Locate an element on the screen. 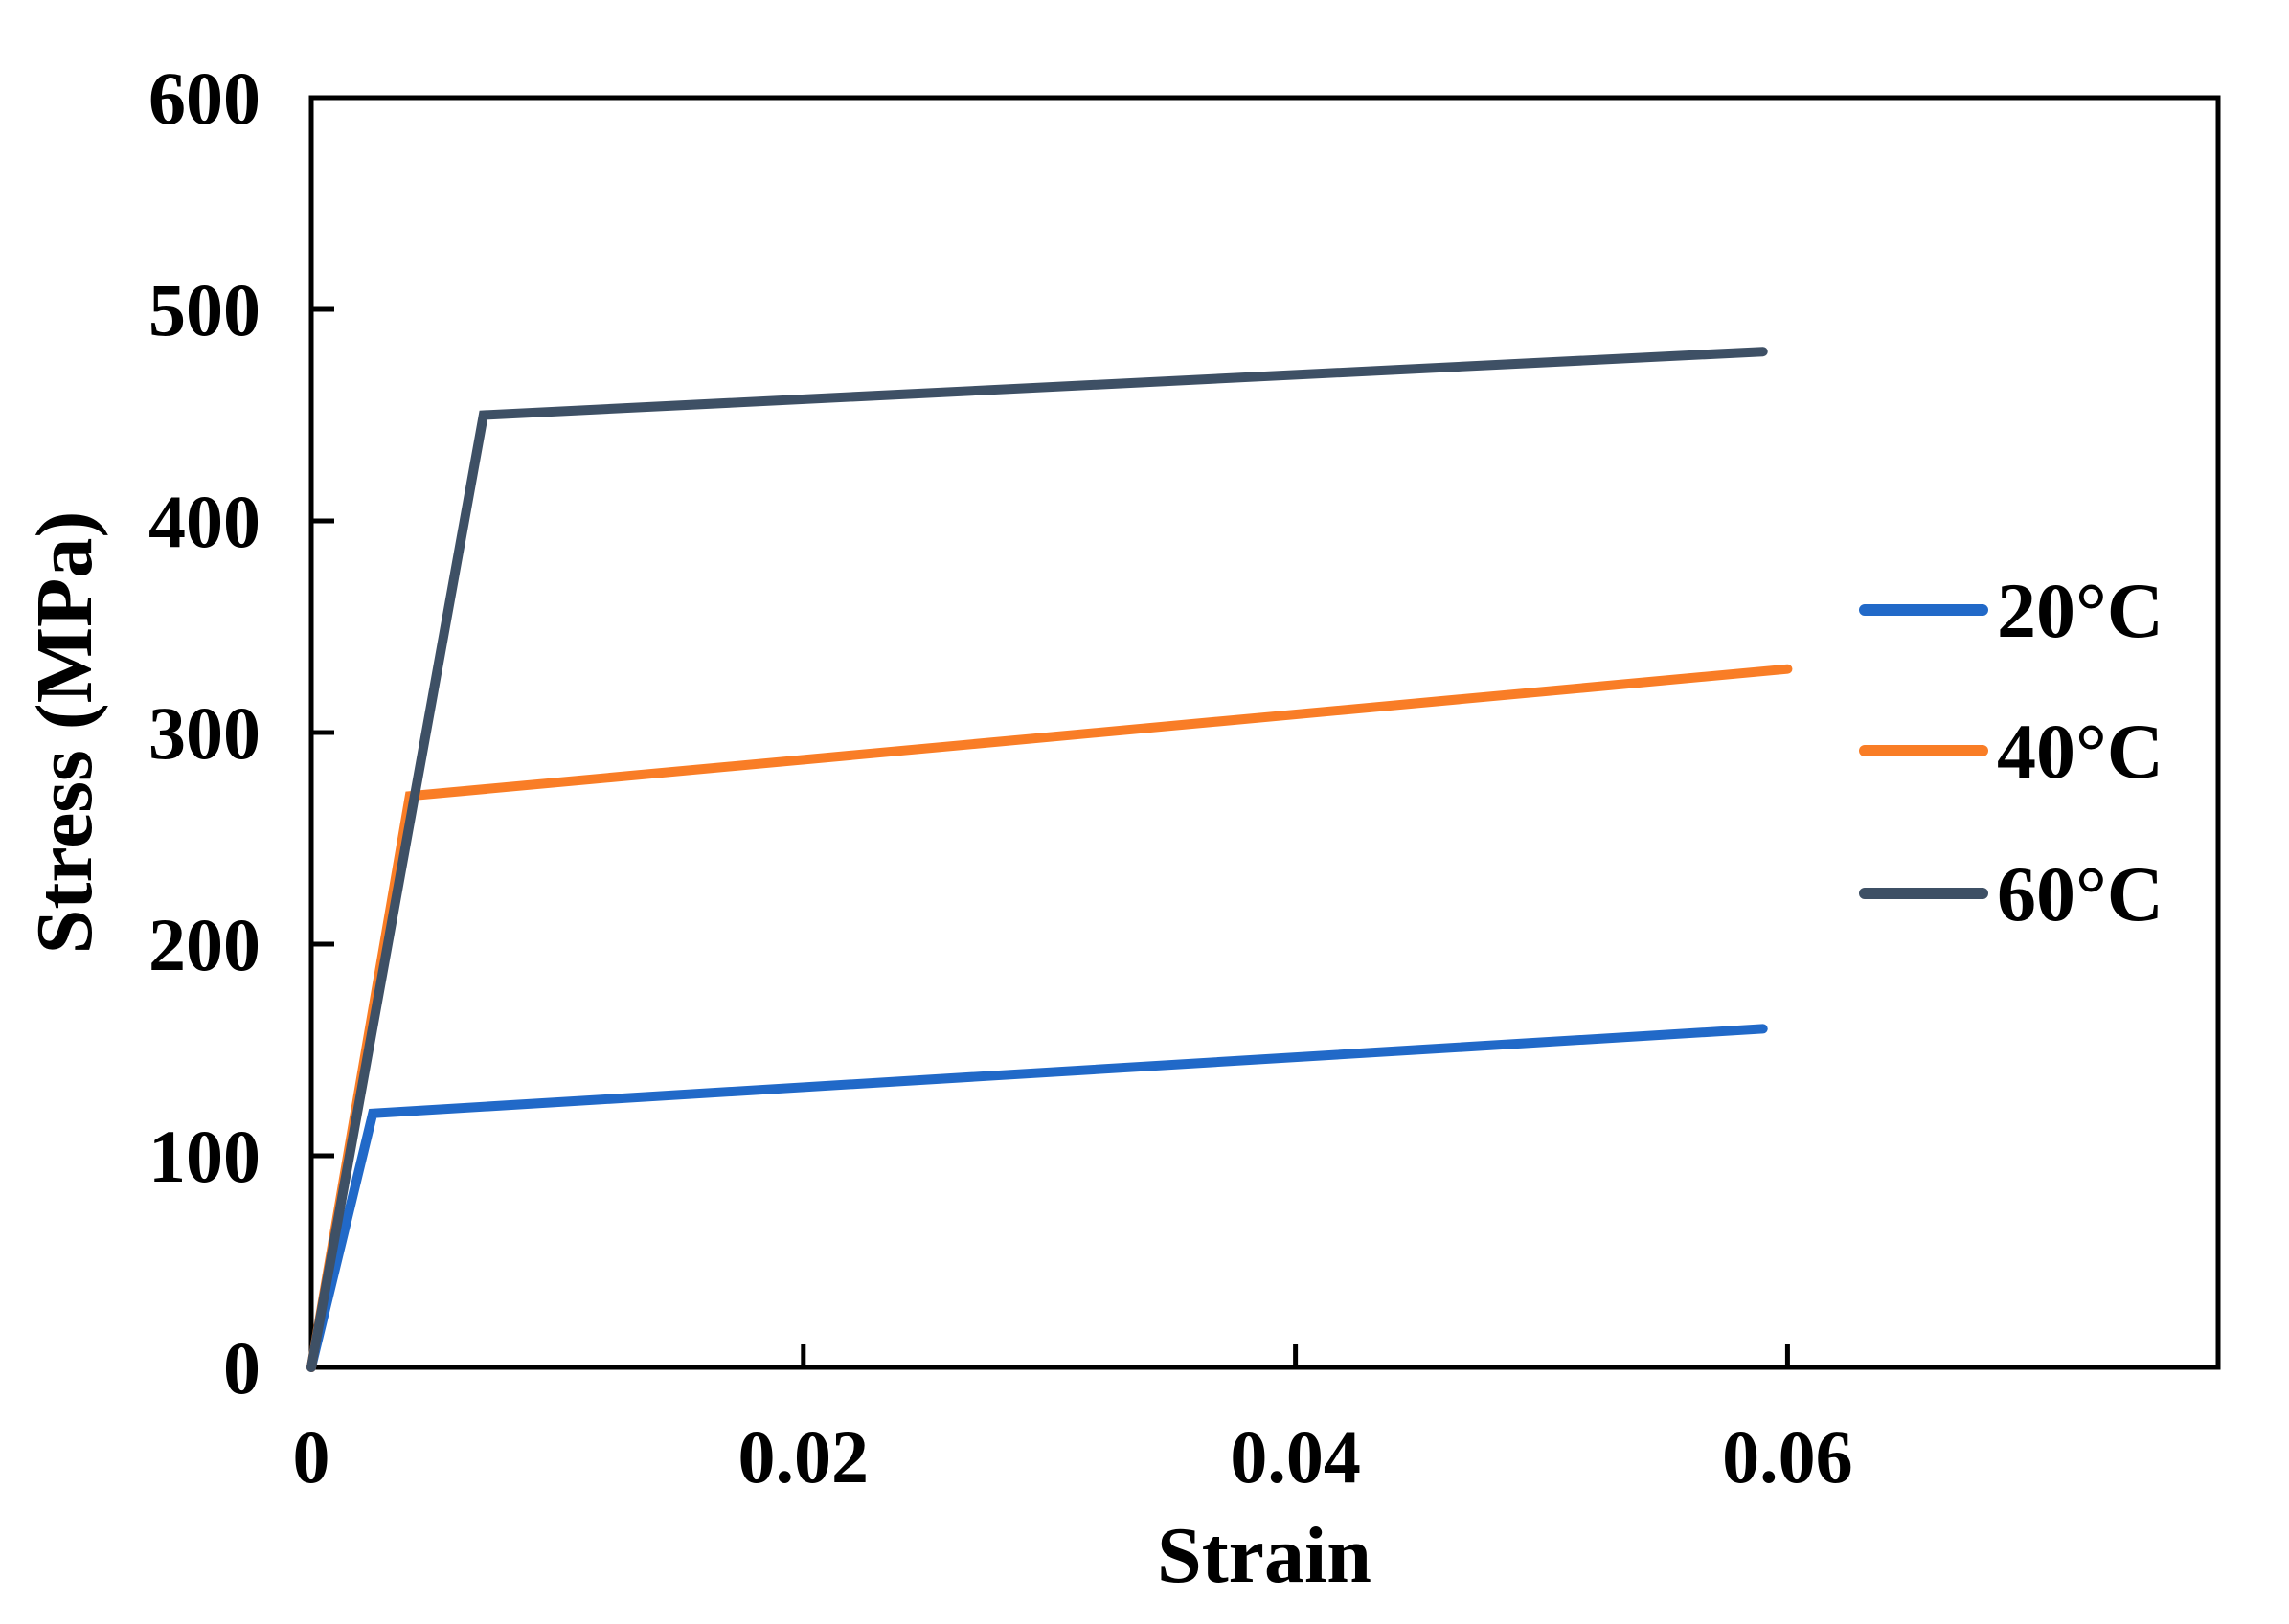 The image size is (2289, 1624). legend-label: 20°C is located at coordinates (2081, 610).